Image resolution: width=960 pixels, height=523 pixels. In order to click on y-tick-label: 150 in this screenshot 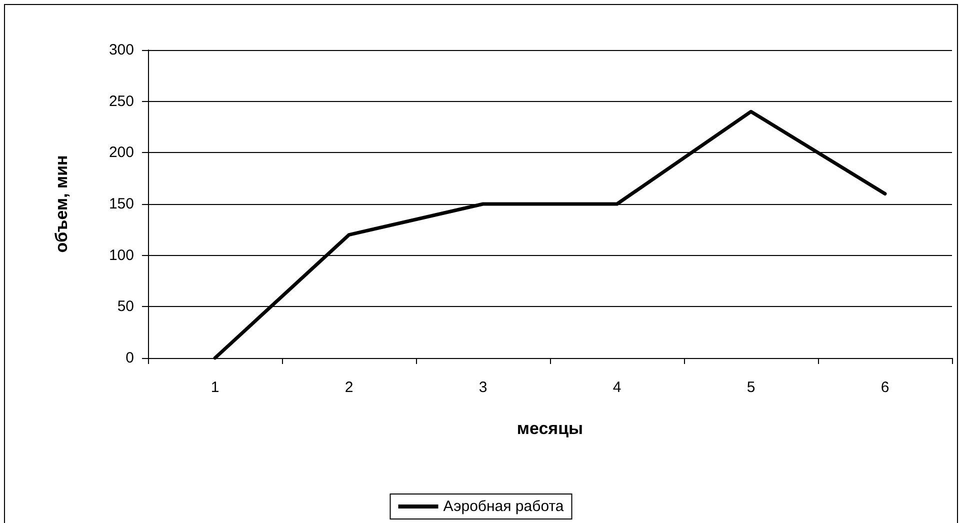, I will do `click(121, 204)`.